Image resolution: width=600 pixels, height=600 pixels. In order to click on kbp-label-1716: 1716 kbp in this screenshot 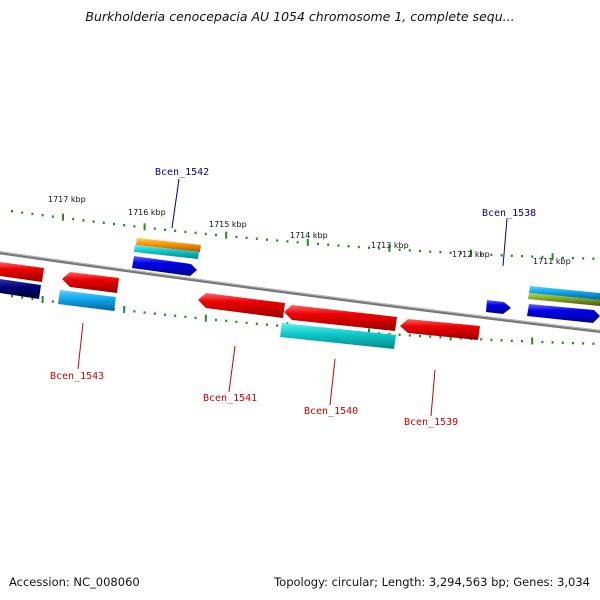, I will do `click(147, 212)`.